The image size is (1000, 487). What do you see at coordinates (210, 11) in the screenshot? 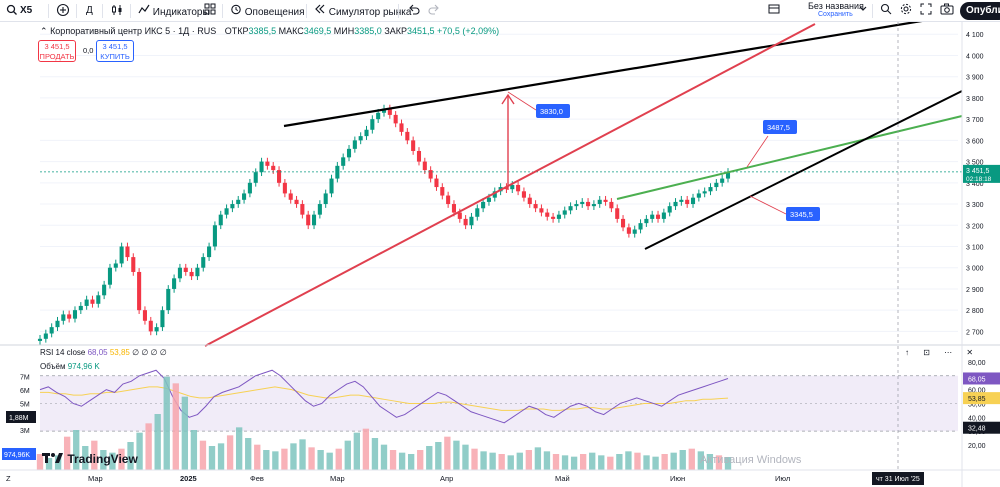
I see `layout-grid-icon` at bounding box center [210, 11].